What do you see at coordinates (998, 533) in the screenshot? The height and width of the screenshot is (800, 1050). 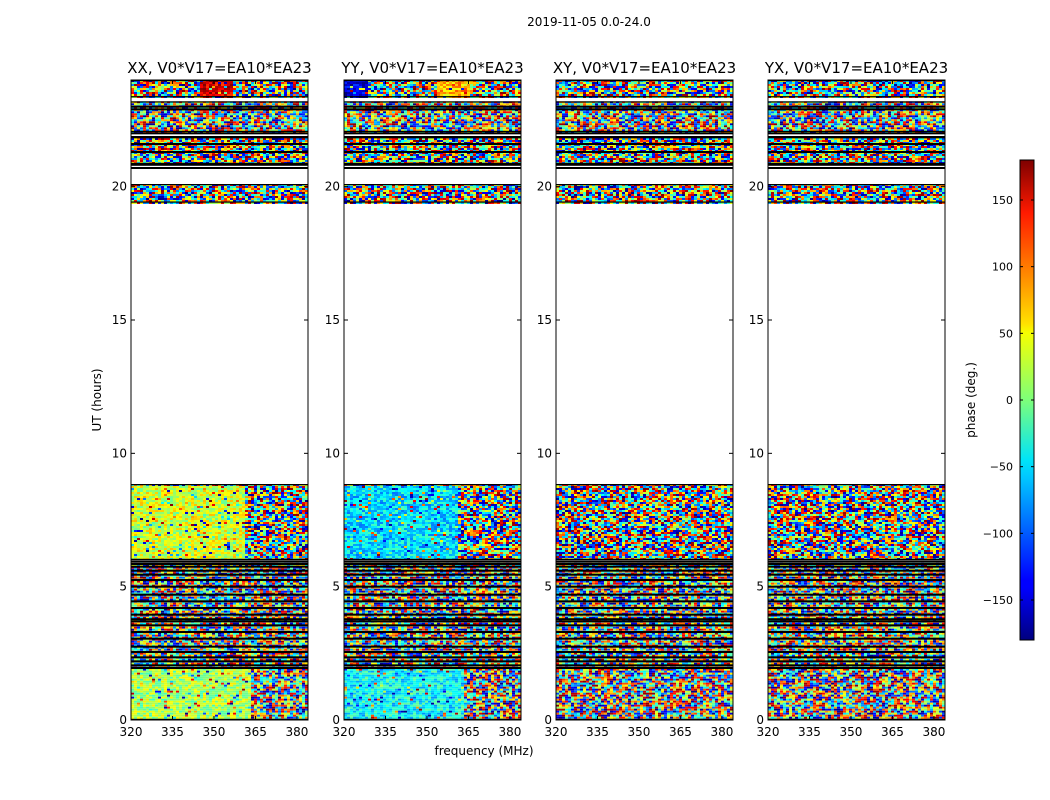 I see `colorbar-tick-label: −100` at bounding box center [998, 533].